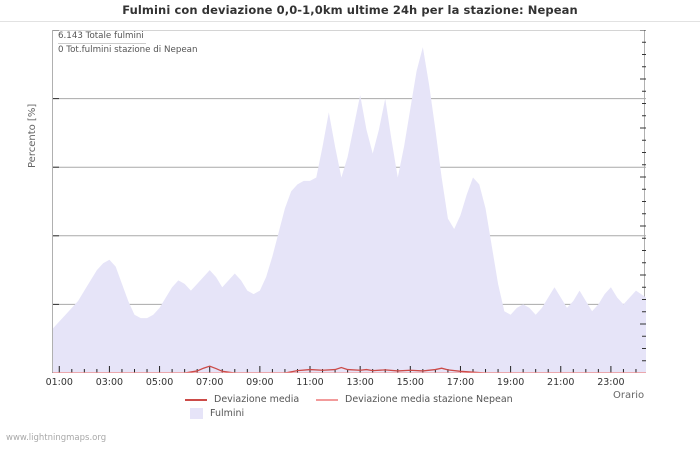  I want to click on x-axis-tick-21-00: 21:00, so click(561, 382).